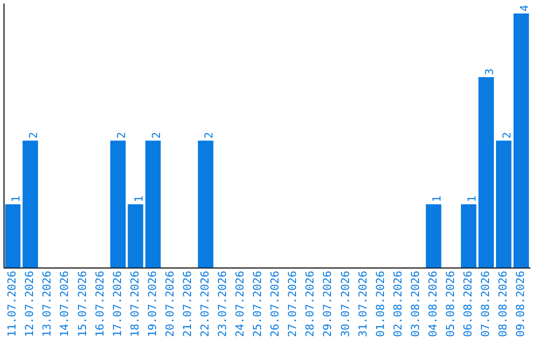 The height and width of the screenshot is (340, 540). I want to click on x-tick-label: 17.07.2026, so click(117, 304).